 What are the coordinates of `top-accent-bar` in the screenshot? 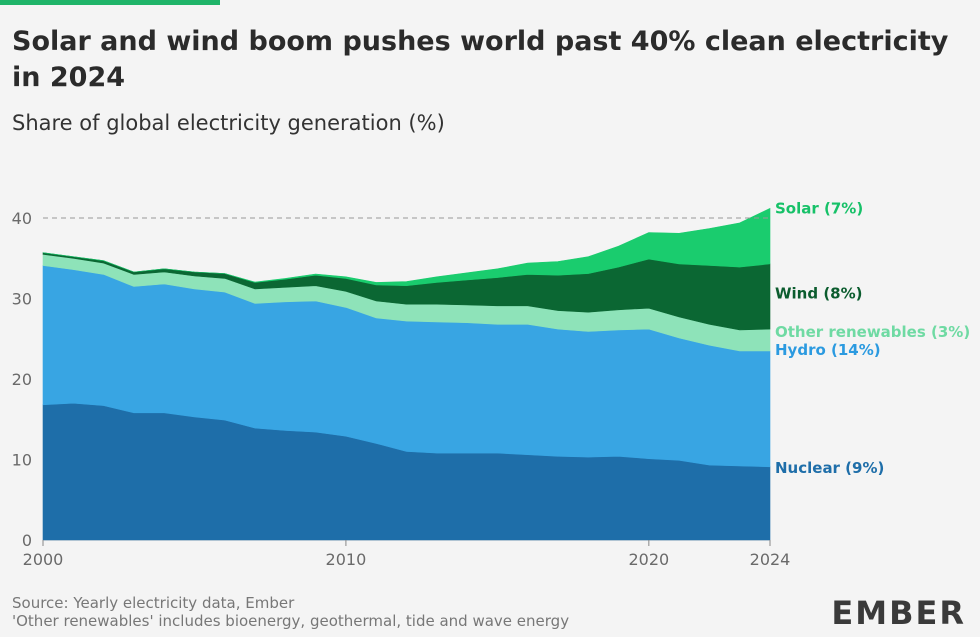 It's located at (110, 2).